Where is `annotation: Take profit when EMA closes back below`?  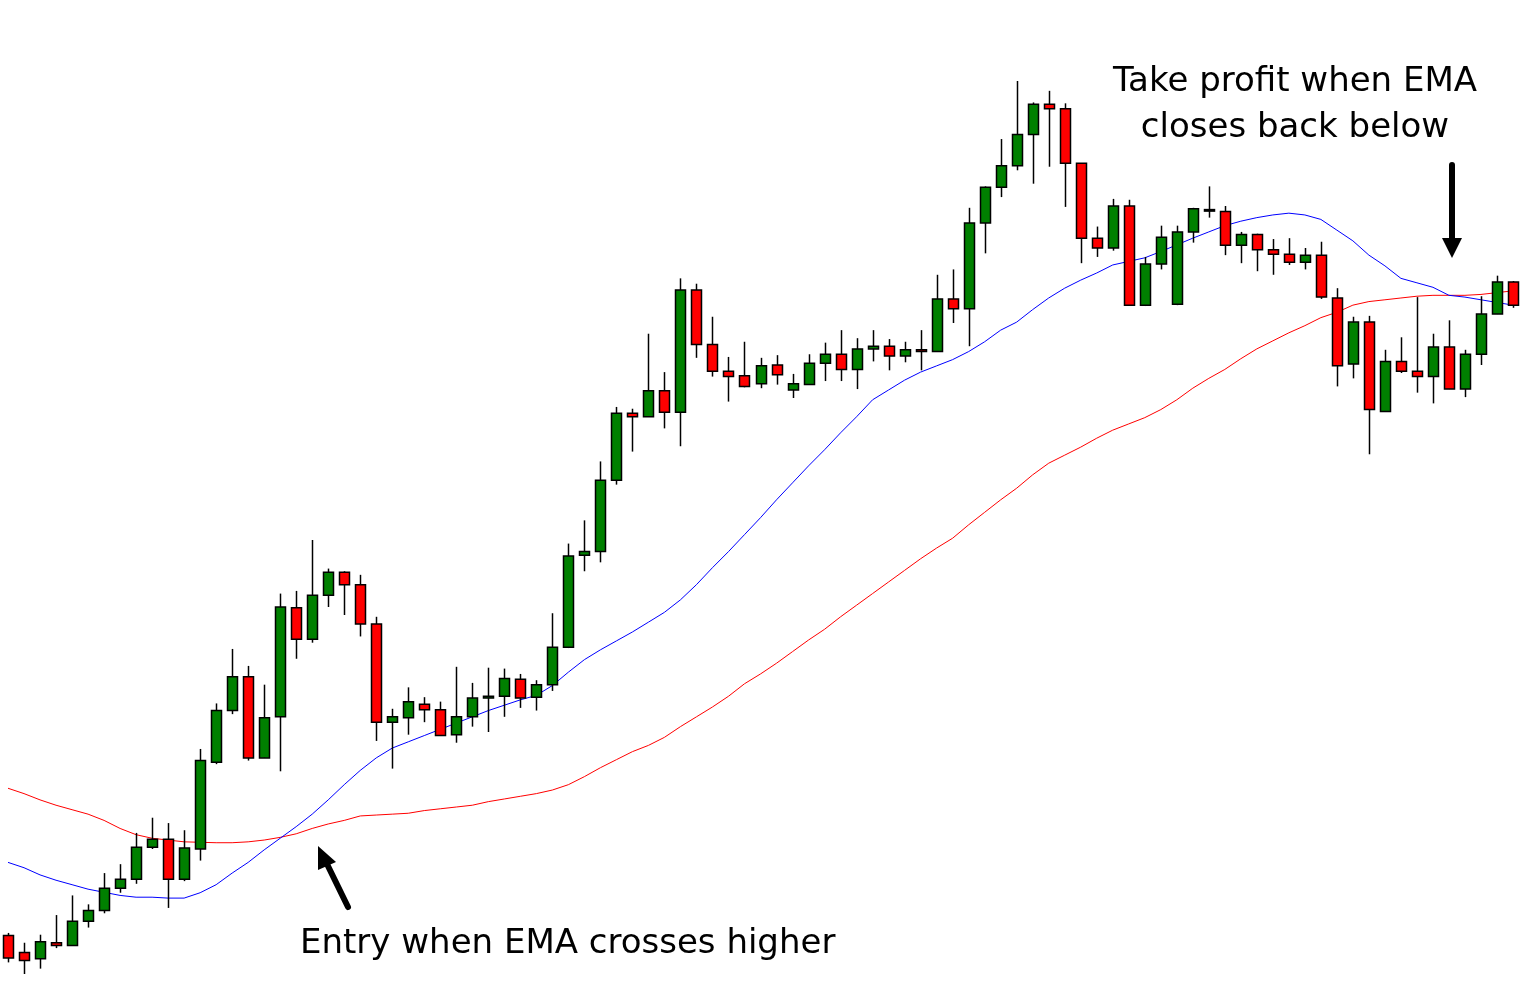 annotation: Take profit when EMA closes back below is located at coordinates (1295, 102).